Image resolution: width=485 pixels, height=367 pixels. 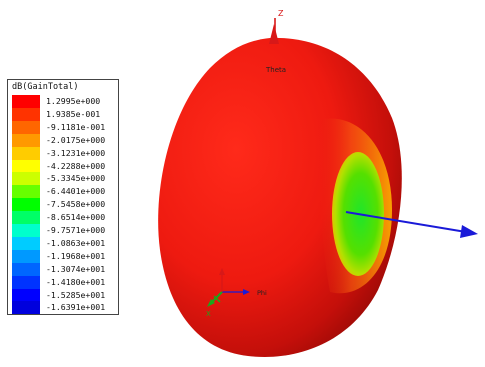 I want to click on legend-value: -4.2288e+000, so click(x=76, y=165).